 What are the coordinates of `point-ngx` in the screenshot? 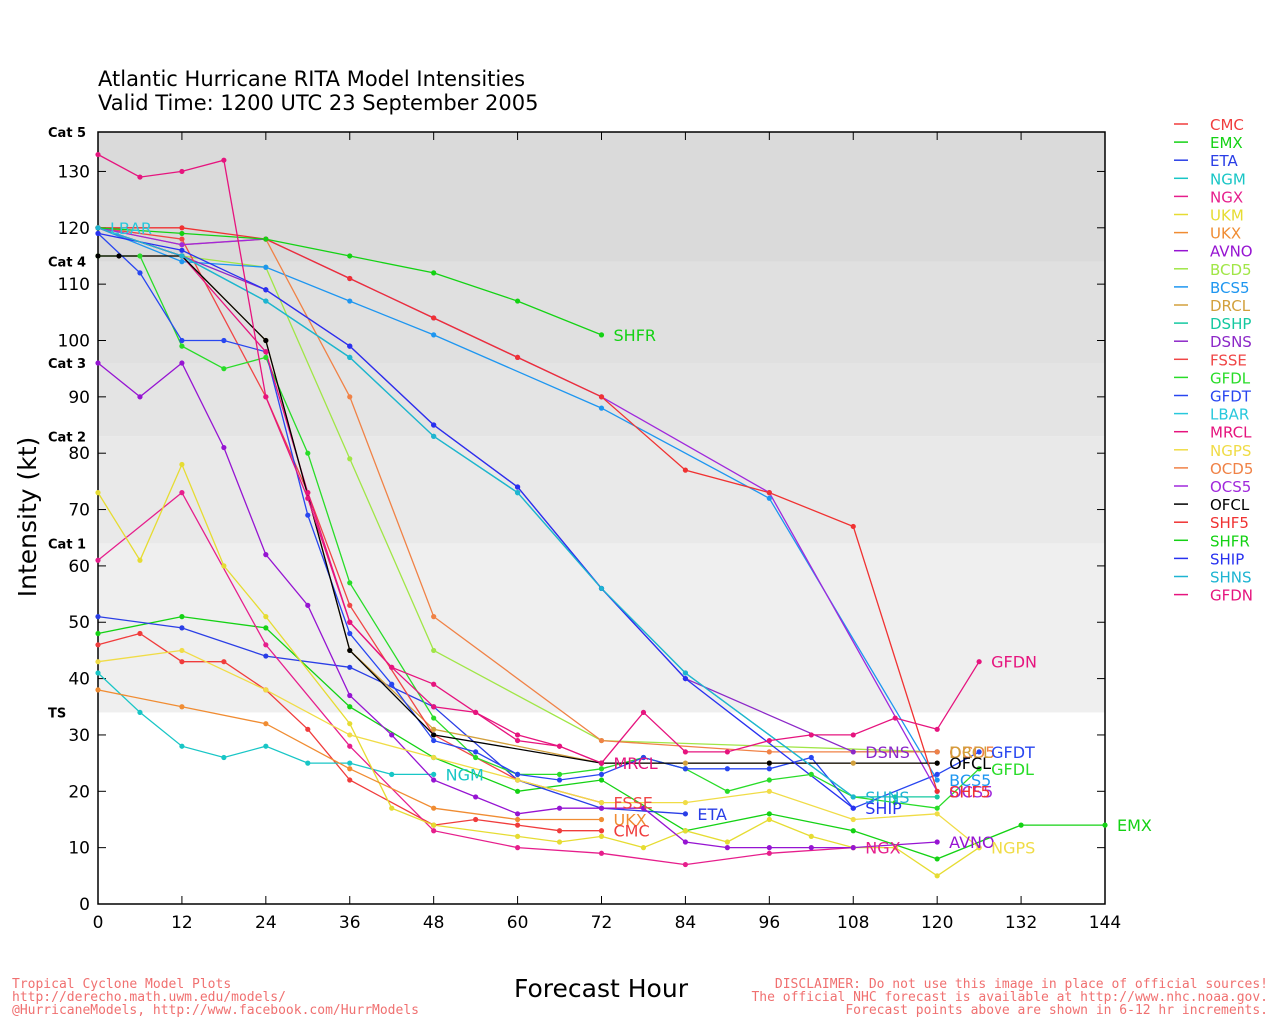 It's located at (517, 848).